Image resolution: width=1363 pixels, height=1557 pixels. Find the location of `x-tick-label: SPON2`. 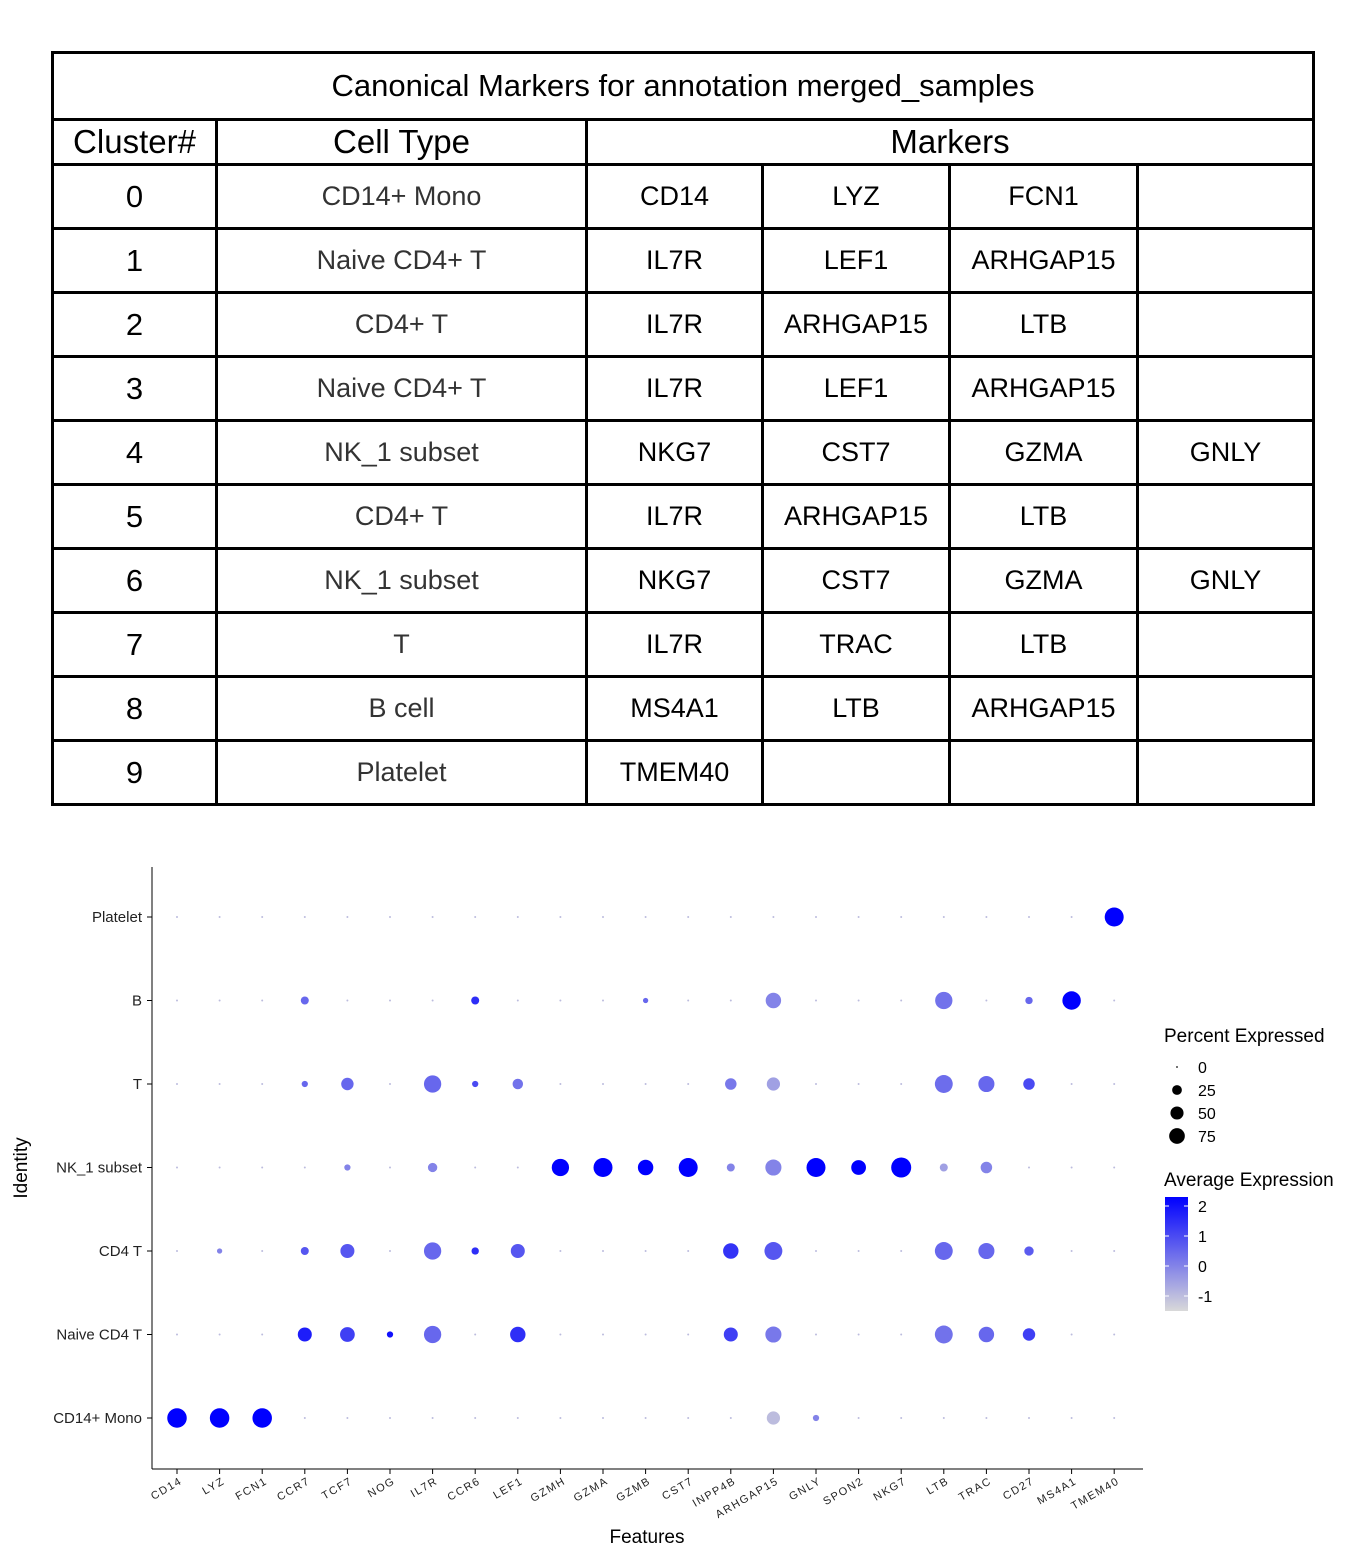

x-tick-label: SPON2 is located at coordinates (843, 1491).